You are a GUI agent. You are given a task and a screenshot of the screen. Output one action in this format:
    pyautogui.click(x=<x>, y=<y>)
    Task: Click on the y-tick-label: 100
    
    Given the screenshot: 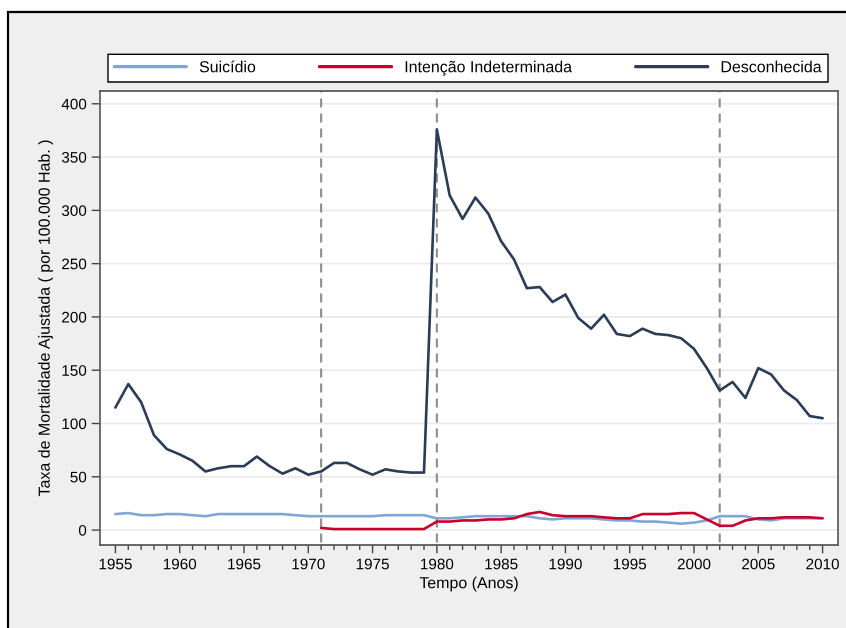 What is the action you would take?
    pyautogui.click(x=74, y=424)
    